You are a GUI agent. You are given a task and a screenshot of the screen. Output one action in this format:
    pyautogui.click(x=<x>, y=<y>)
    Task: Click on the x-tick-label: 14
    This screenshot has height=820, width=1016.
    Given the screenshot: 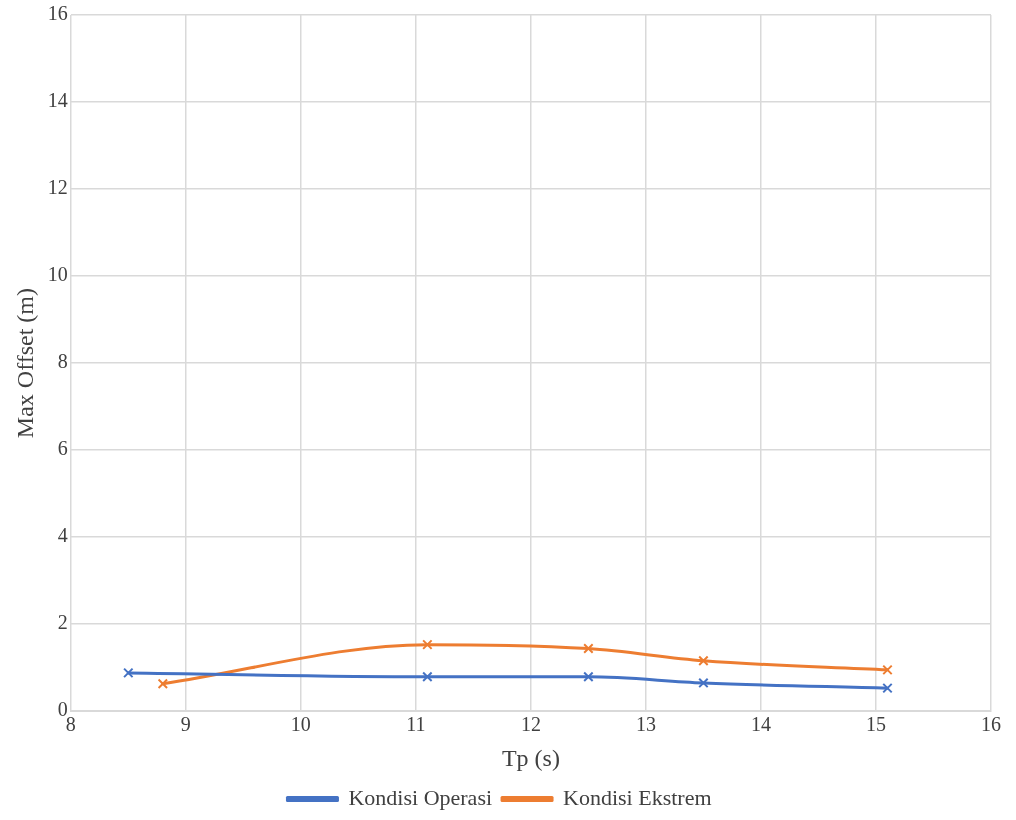 What is the action you would take?
    pyautogui.click(x=760, y=724)
    